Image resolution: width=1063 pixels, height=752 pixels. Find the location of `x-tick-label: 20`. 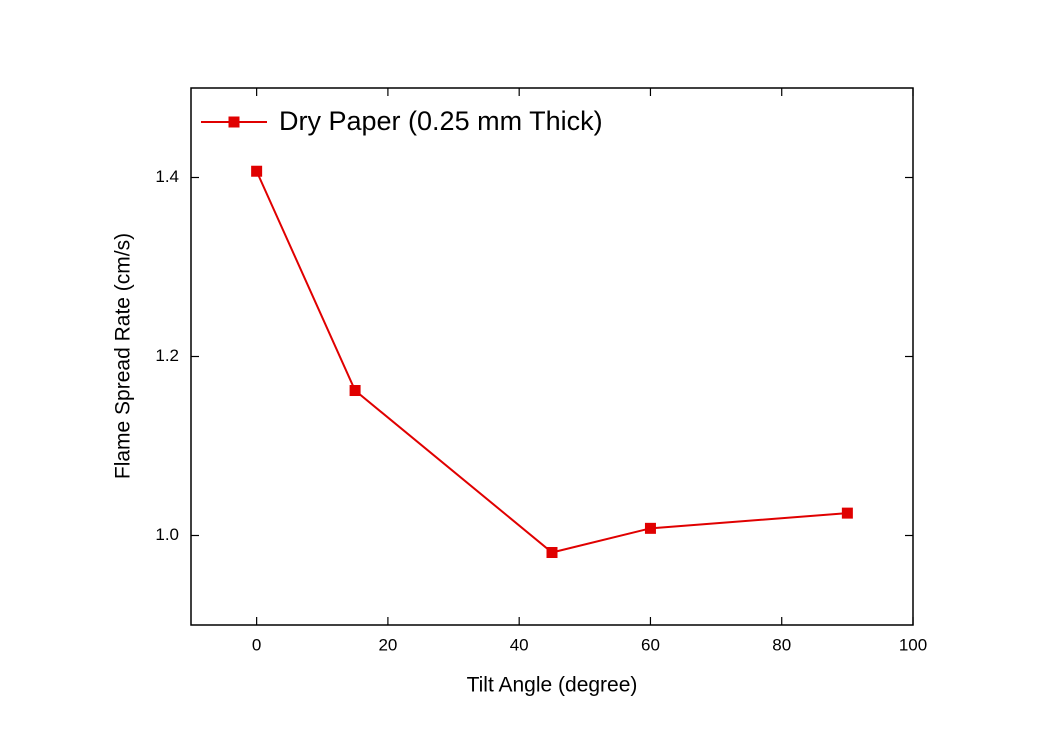

x-tick-label: 20 is located at coordinates (387, 644).